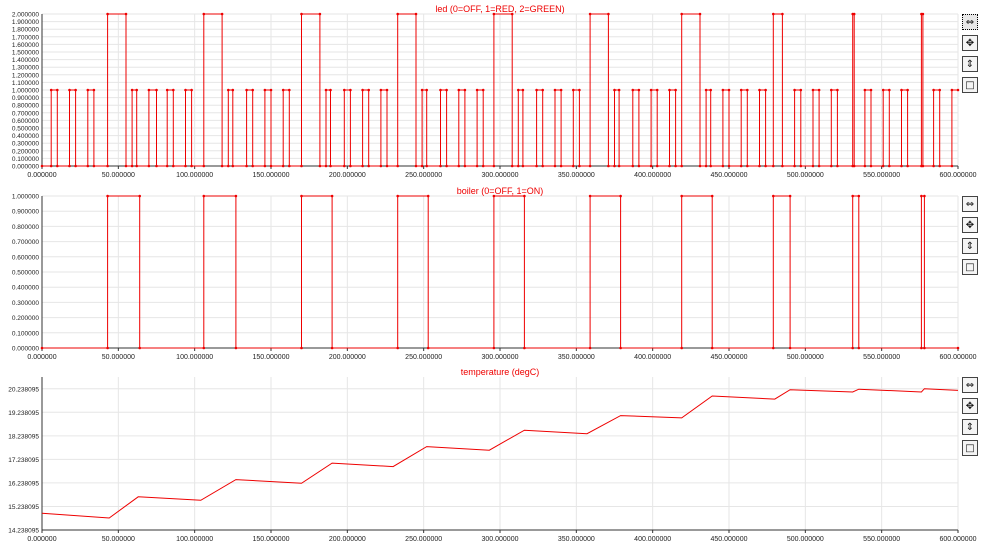  Describe the element at coordinates (118, 175) in the screenshot. I see `x-tick-label: 50.000000` at that location.